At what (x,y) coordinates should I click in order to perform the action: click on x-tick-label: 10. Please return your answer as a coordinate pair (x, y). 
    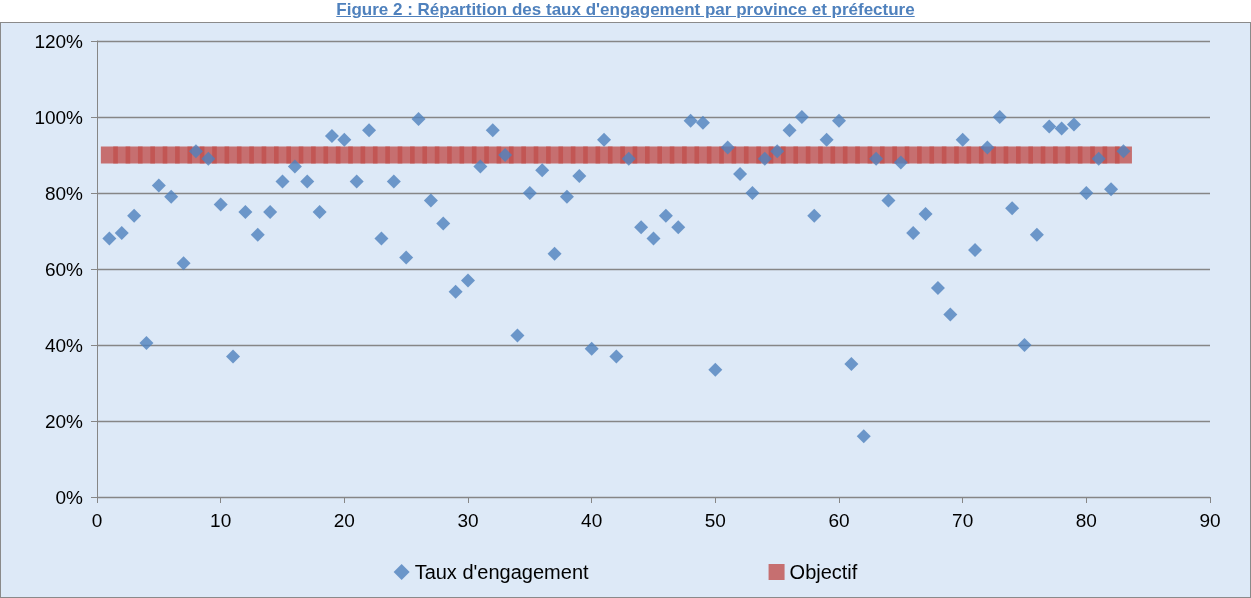
    Looking at the image, I should click on (221, 520).